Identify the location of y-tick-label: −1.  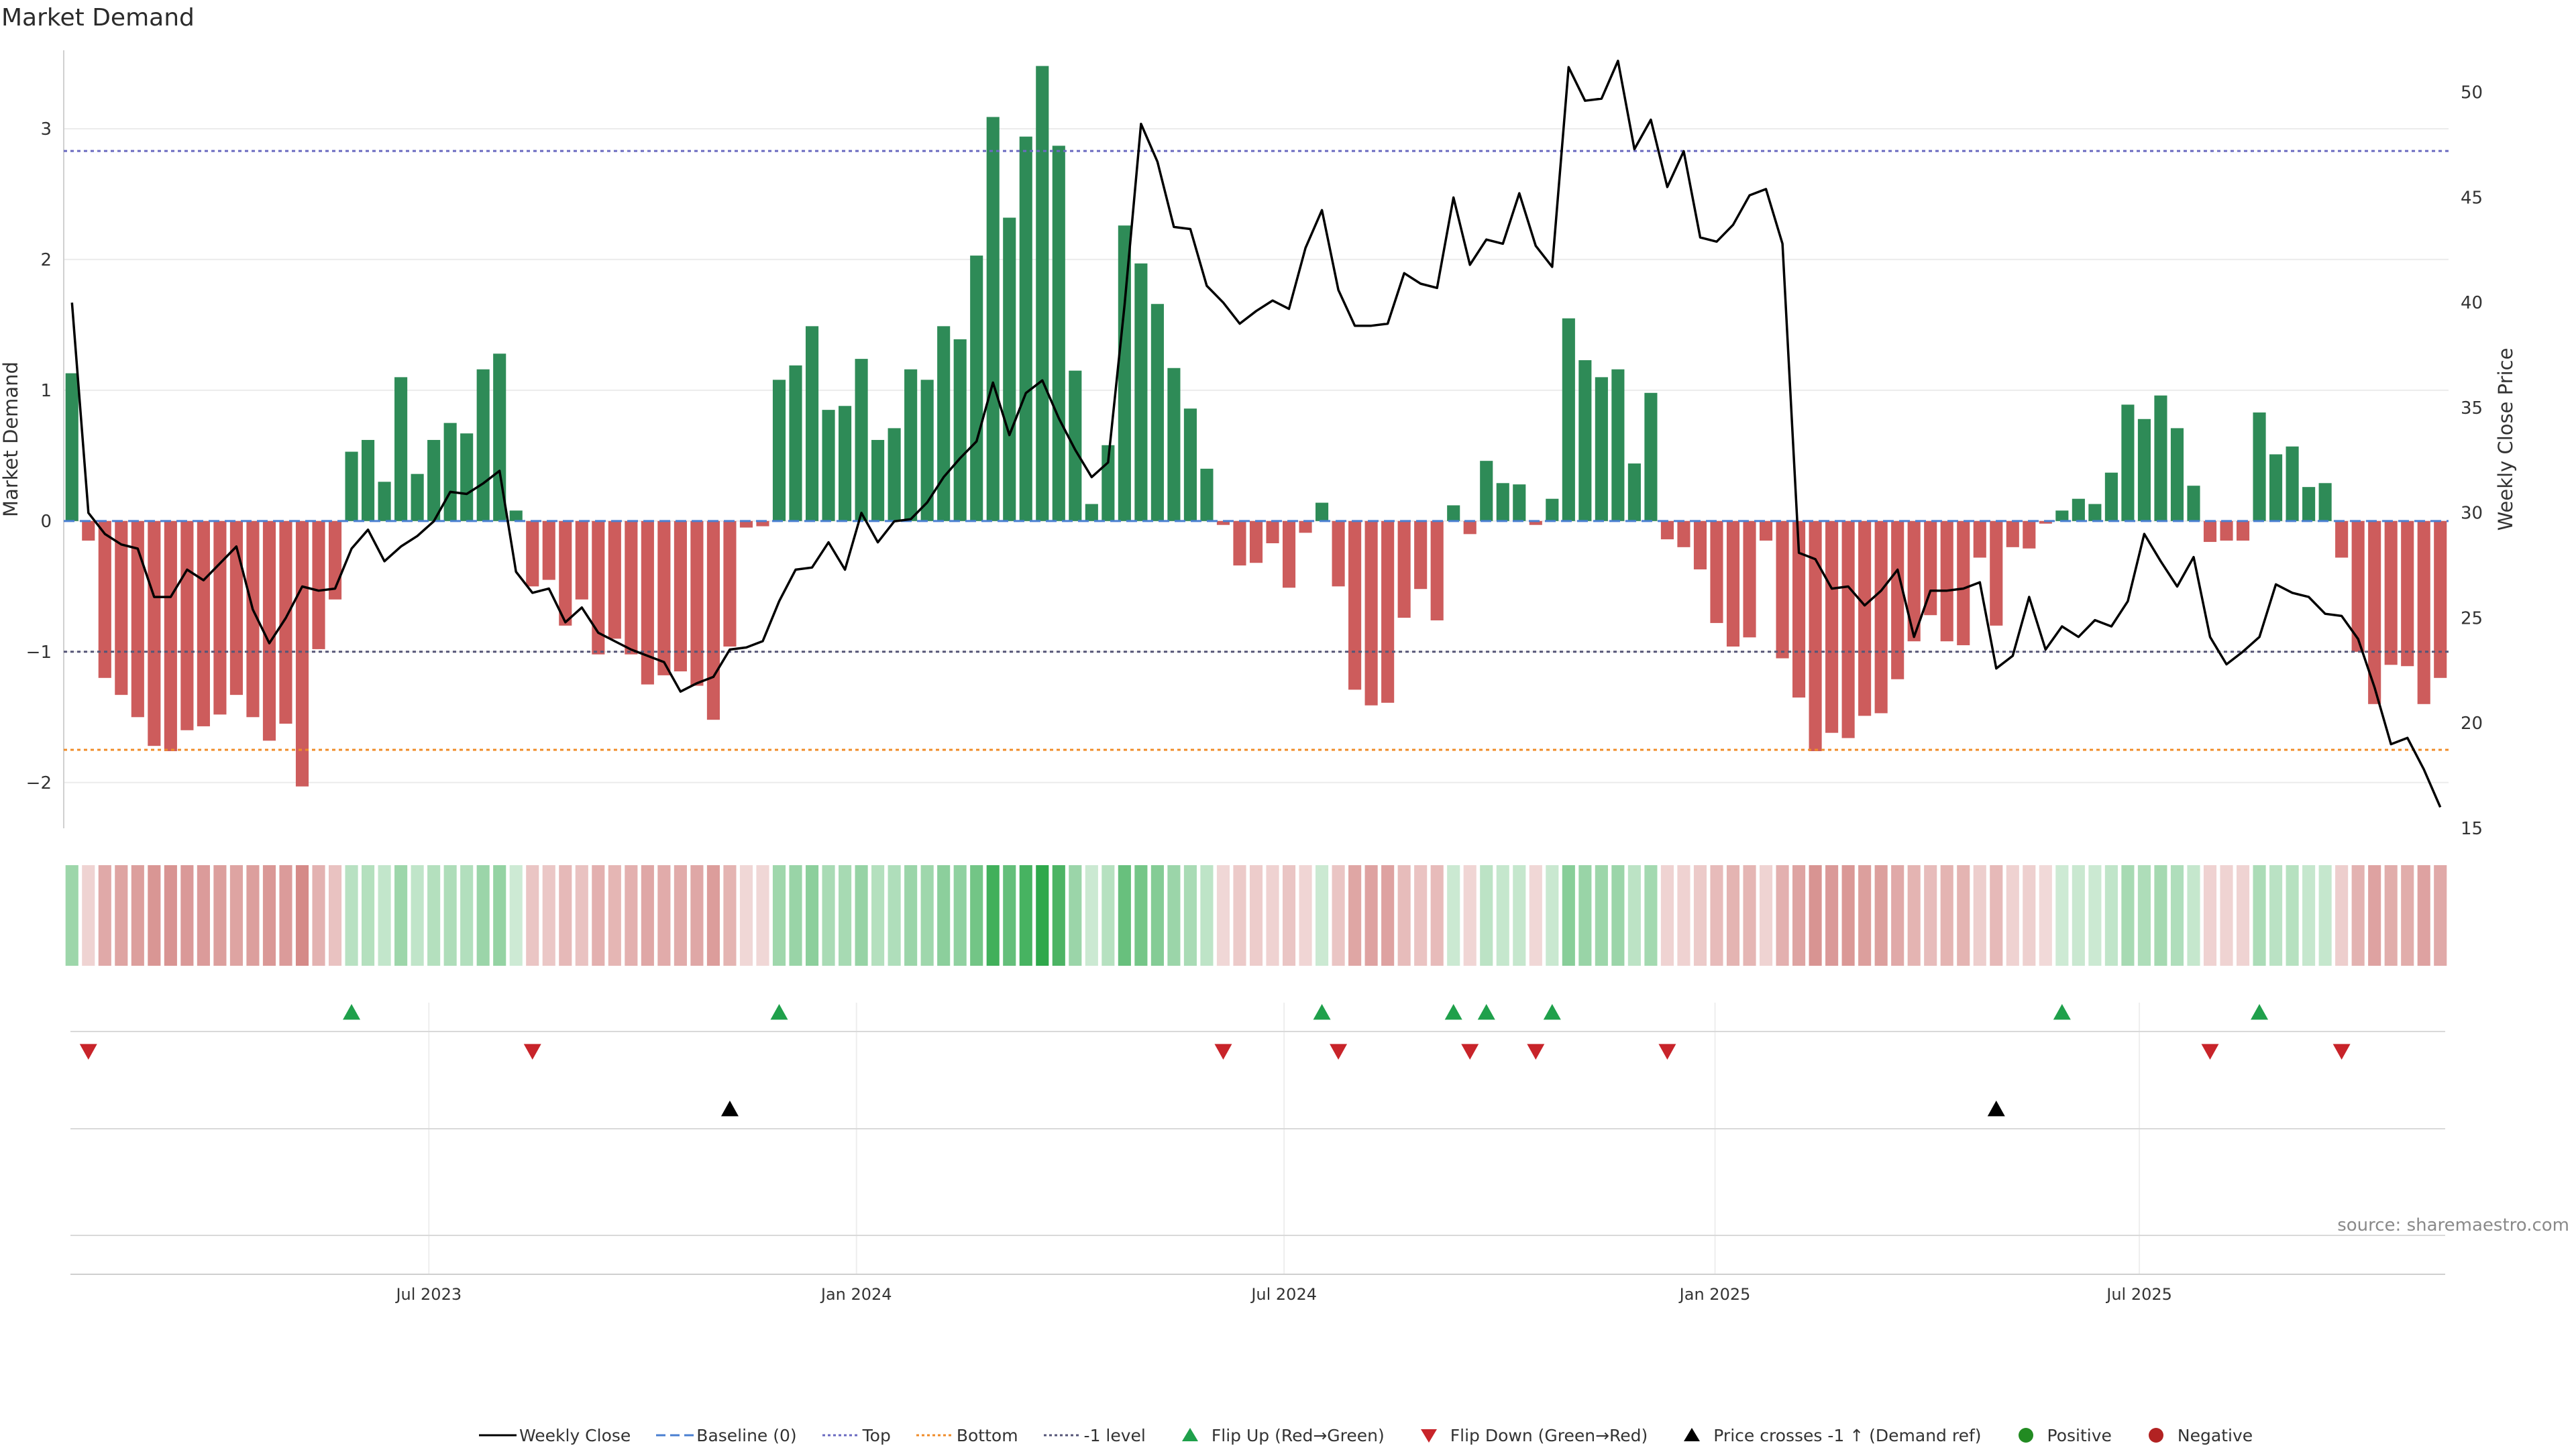
(39, 653).